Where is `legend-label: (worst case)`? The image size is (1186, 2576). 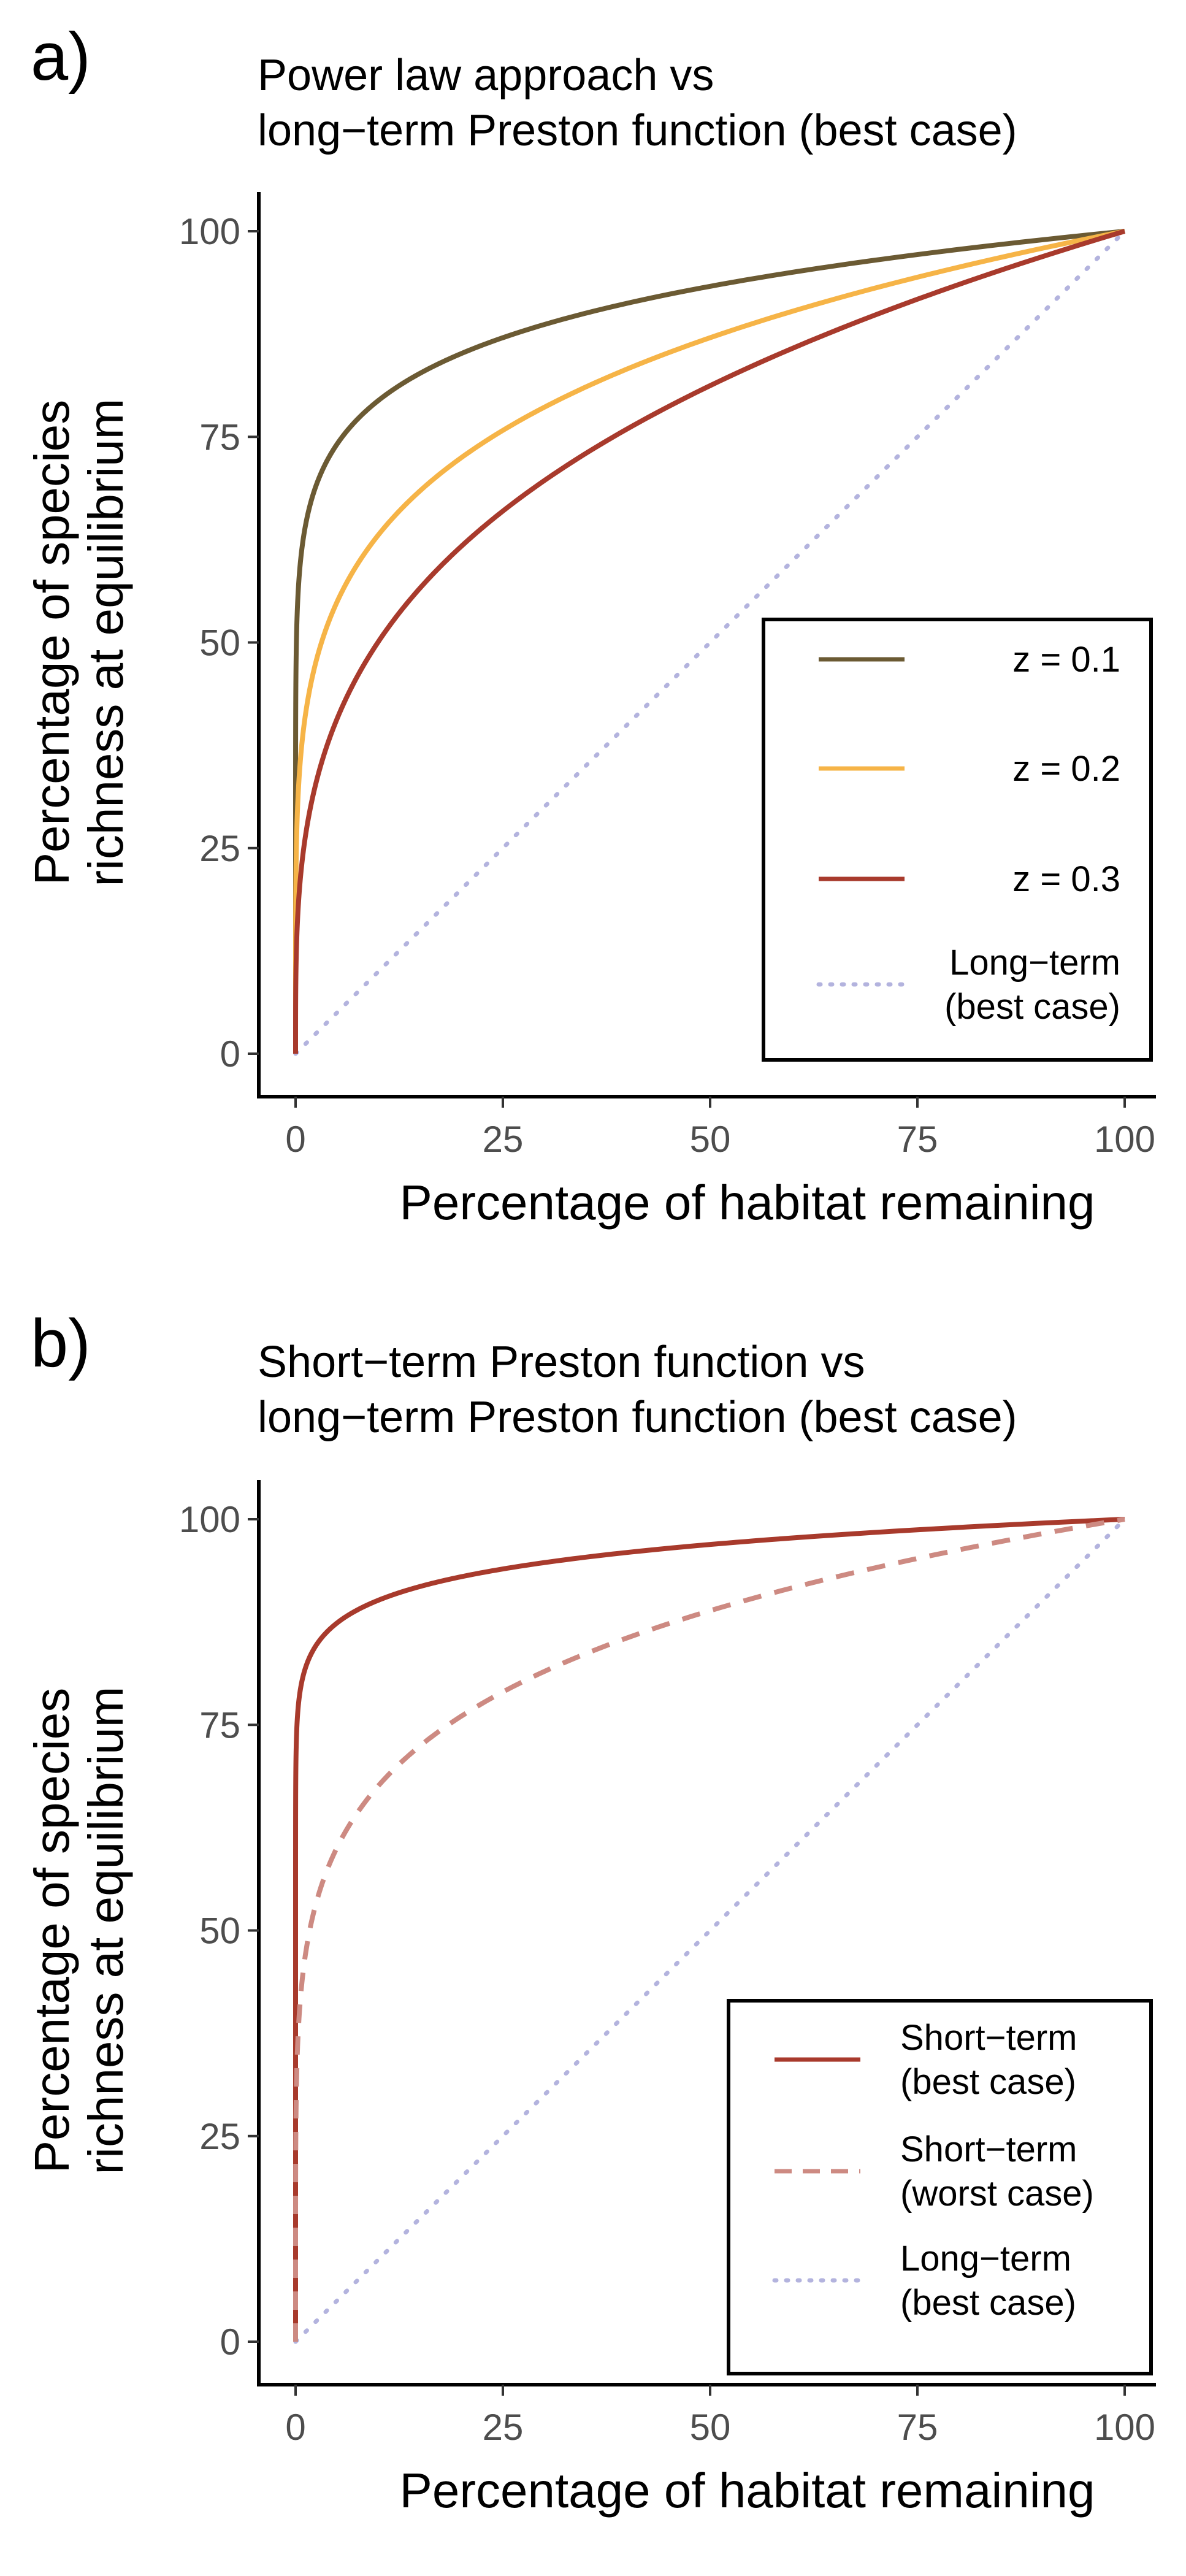
legend-label: (worst case) is located at coordinates (997, 2194).